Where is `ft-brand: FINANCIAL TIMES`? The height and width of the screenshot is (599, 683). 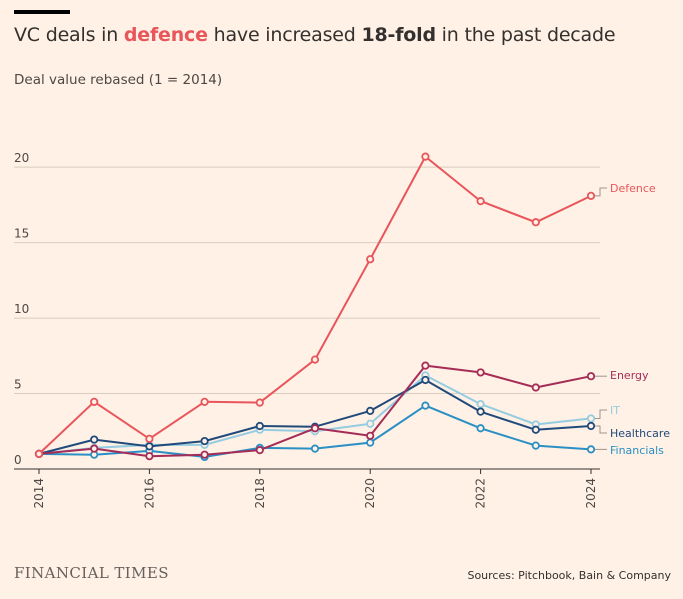
ft-brand: FINANCIAL TIMES is located at coordinates (91, 573).